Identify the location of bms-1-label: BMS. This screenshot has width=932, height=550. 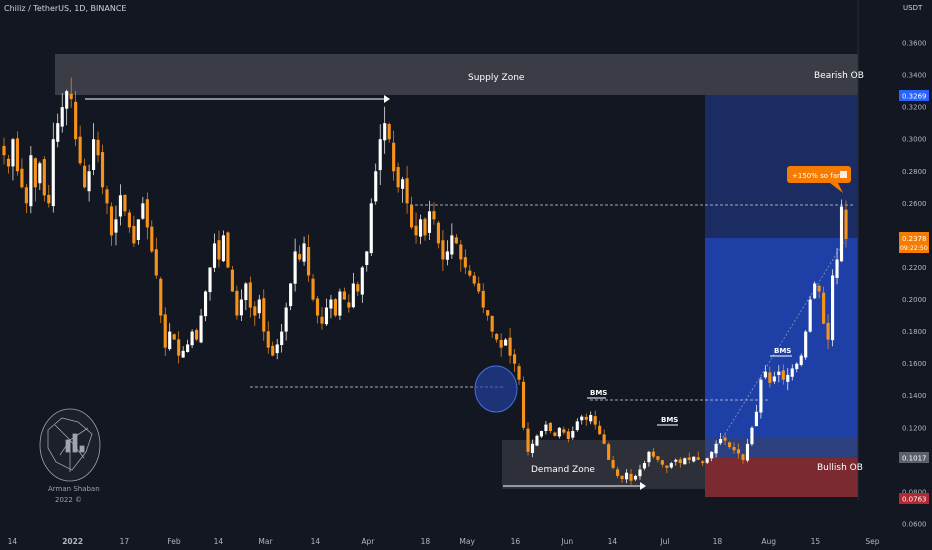
(598, 393).